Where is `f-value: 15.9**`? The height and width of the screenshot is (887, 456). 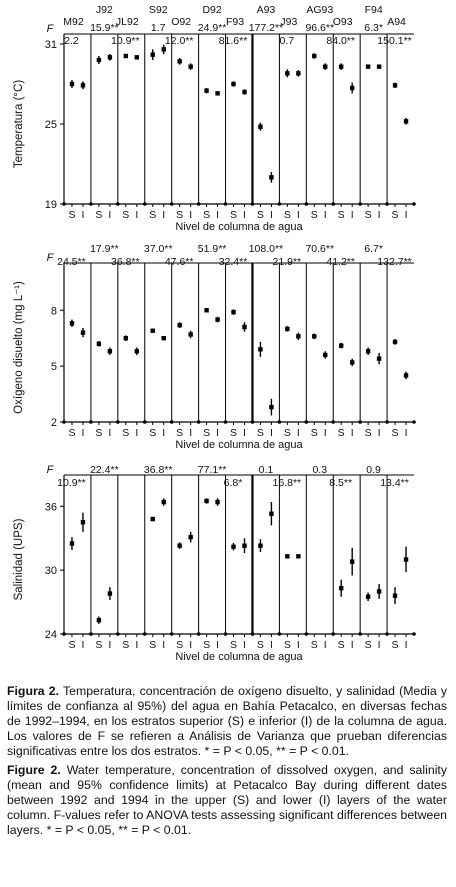
f-value: 15.9** is located at coordinates (104, 28).